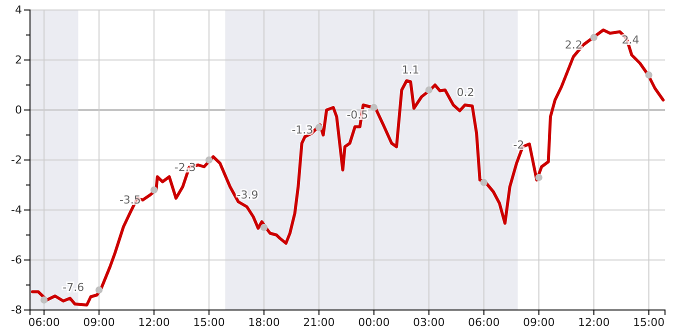 This screenshot has width=685, height=330. Describe the element at coordinates (247, 195) in the screenshot. I see `annotation: -3.9` at that location.